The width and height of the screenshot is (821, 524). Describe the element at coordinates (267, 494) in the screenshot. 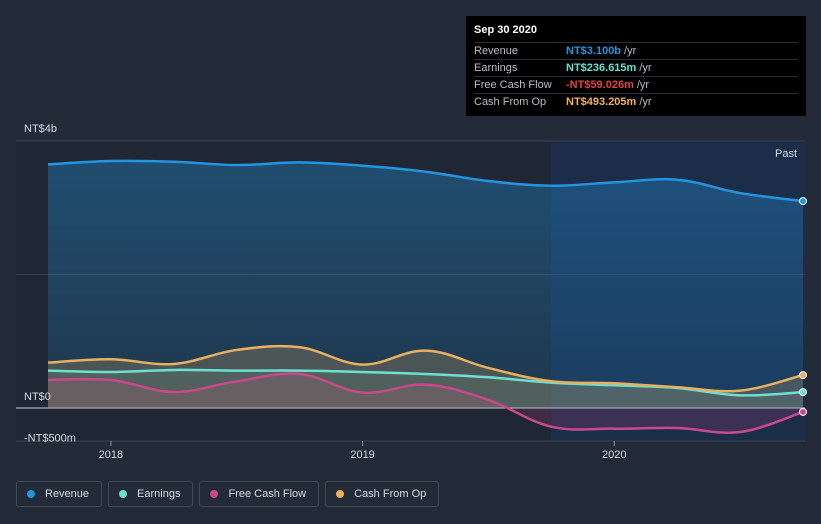

I see `legend-label: Free Cash Flow` at that location.